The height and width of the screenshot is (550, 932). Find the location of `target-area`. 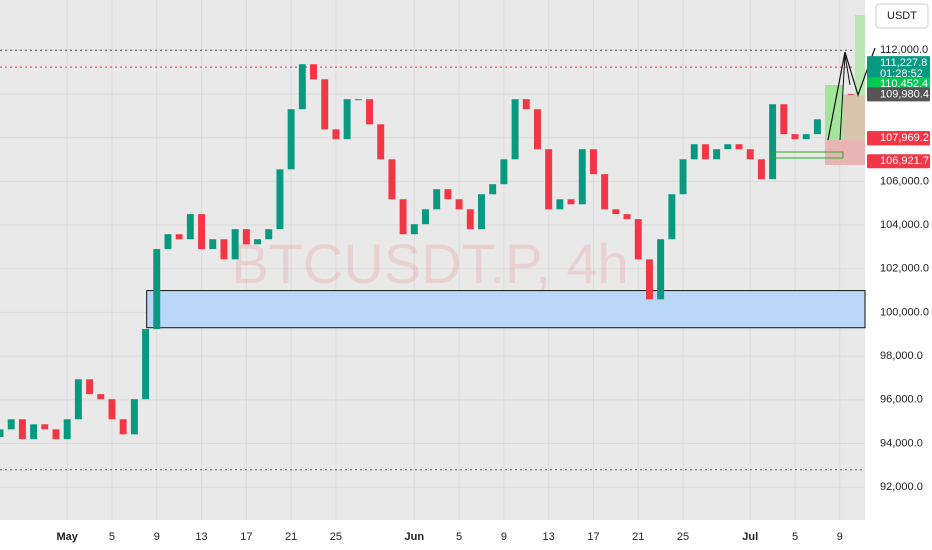

target-area is located at coordinates (860, 55).